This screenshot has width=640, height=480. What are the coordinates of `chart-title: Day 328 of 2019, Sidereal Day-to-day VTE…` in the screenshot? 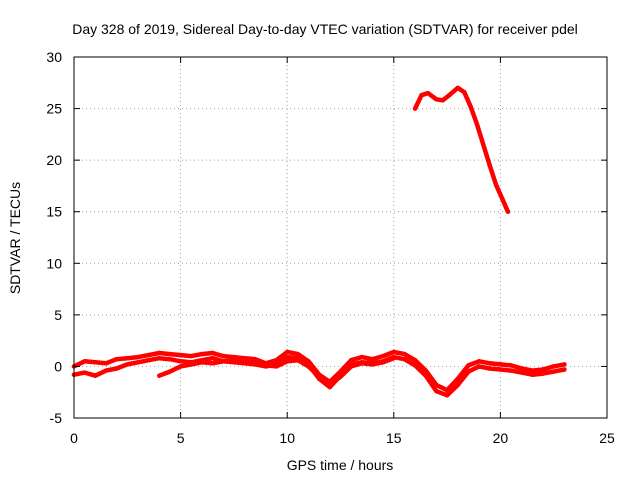 It's located at (325, 29).